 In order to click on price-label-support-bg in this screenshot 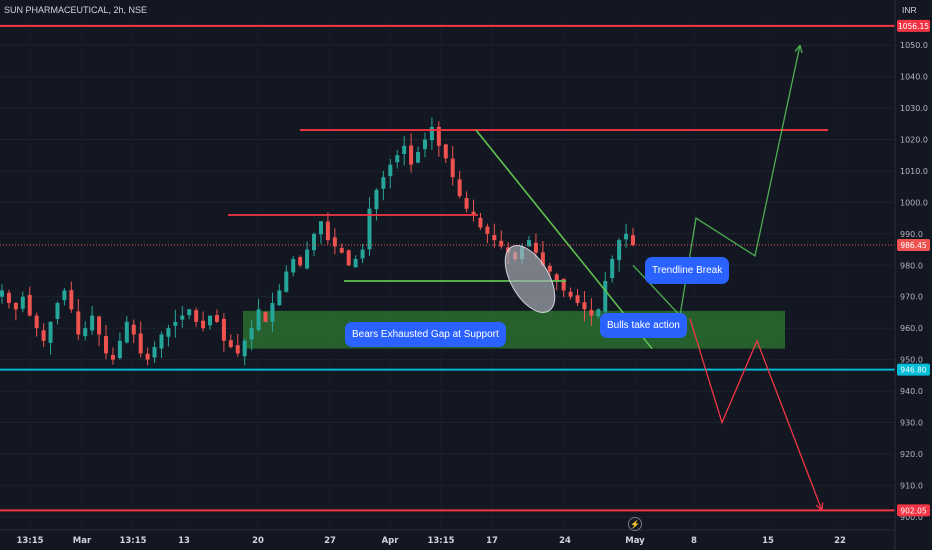, I will do `click(913, 369)`.